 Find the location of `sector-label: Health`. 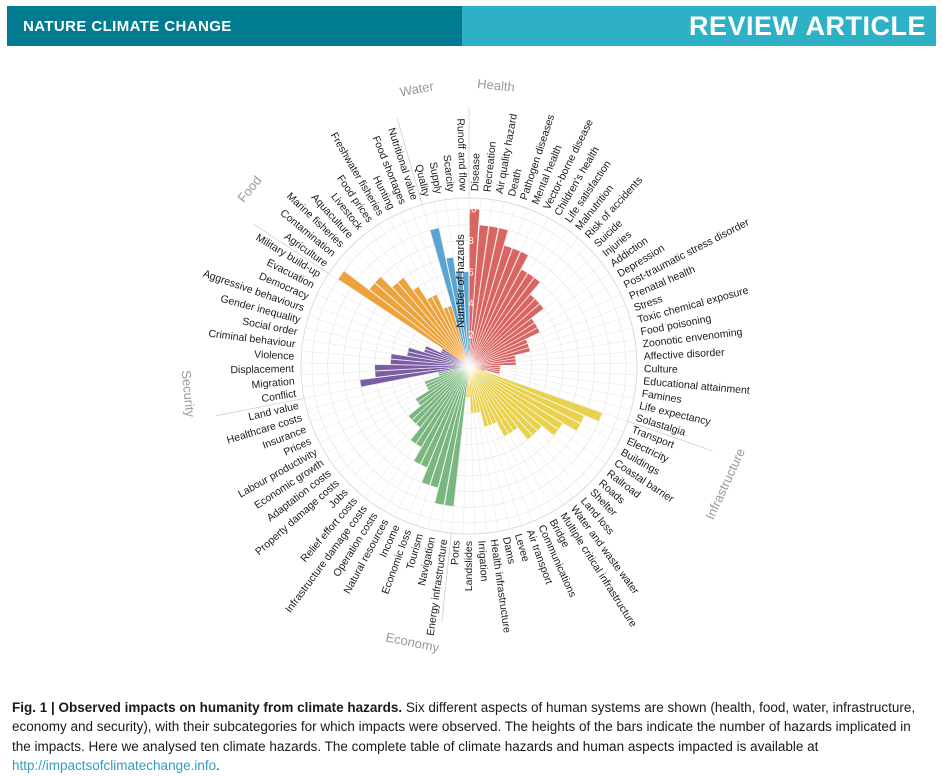

sector-label: Health is located at coordinates (496, 85).